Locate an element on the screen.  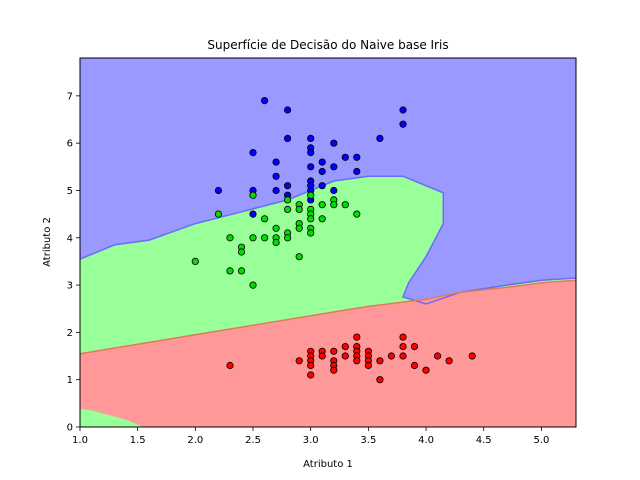
y-tick-label: 1 is located at coordinates (70, 380).